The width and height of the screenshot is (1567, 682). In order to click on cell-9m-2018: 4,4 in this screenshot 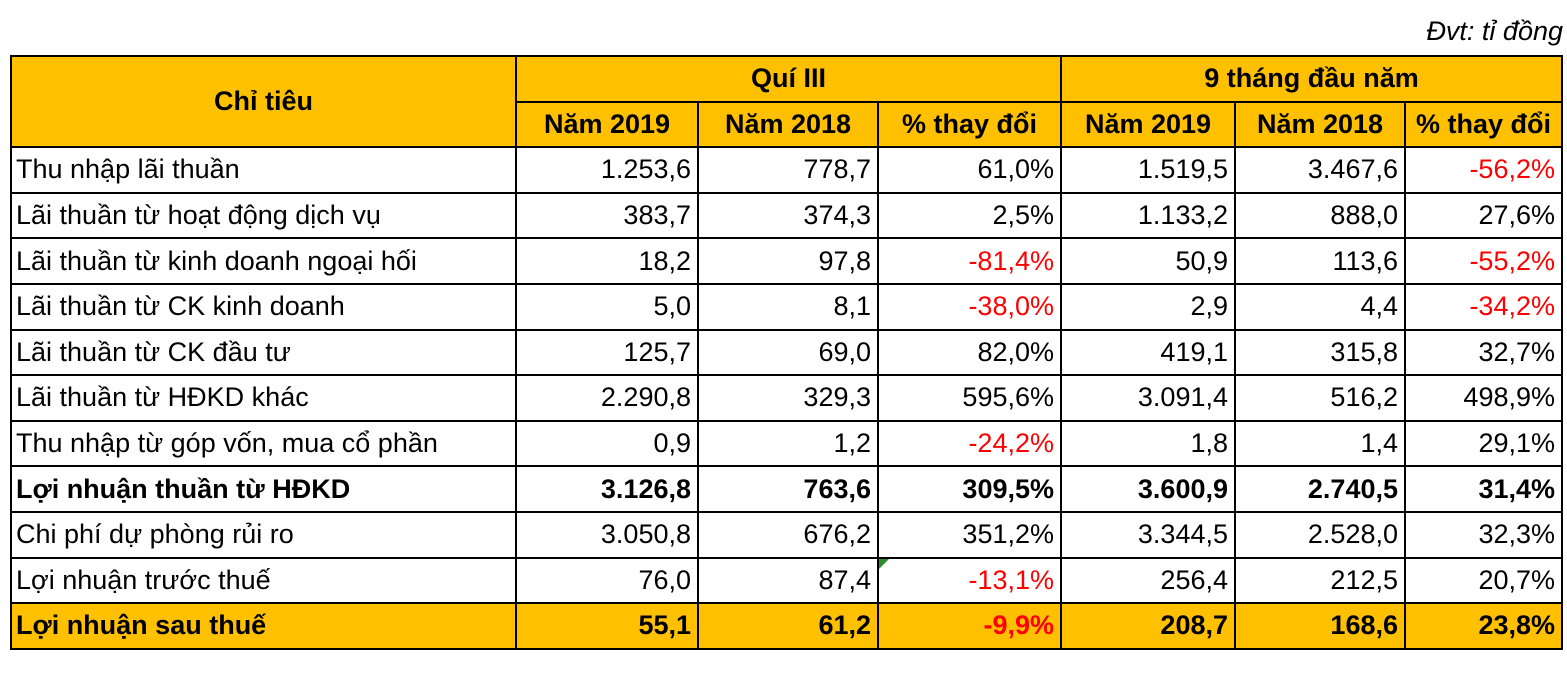, I will do `click(1320, 306)`.